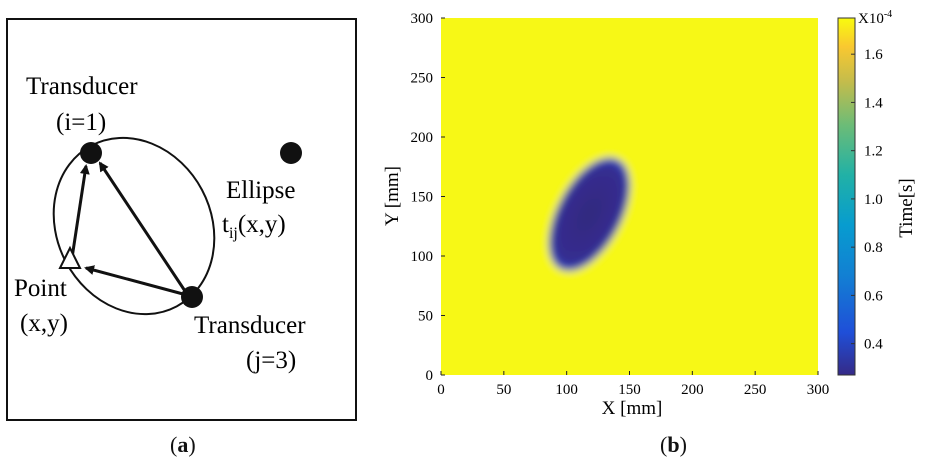 The image size is (929, 463). I want to click on panel-b-caption: (b), so click(673, 444).